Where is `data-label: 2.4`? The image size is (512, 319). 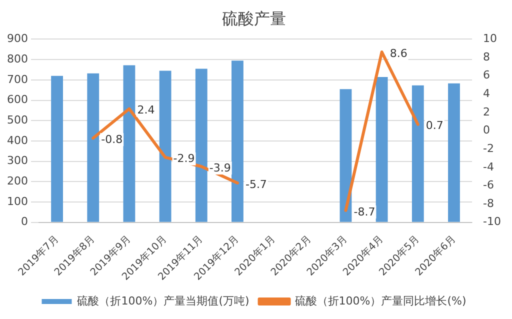 data-label: 2.4 is located at coordinates (146, 110).